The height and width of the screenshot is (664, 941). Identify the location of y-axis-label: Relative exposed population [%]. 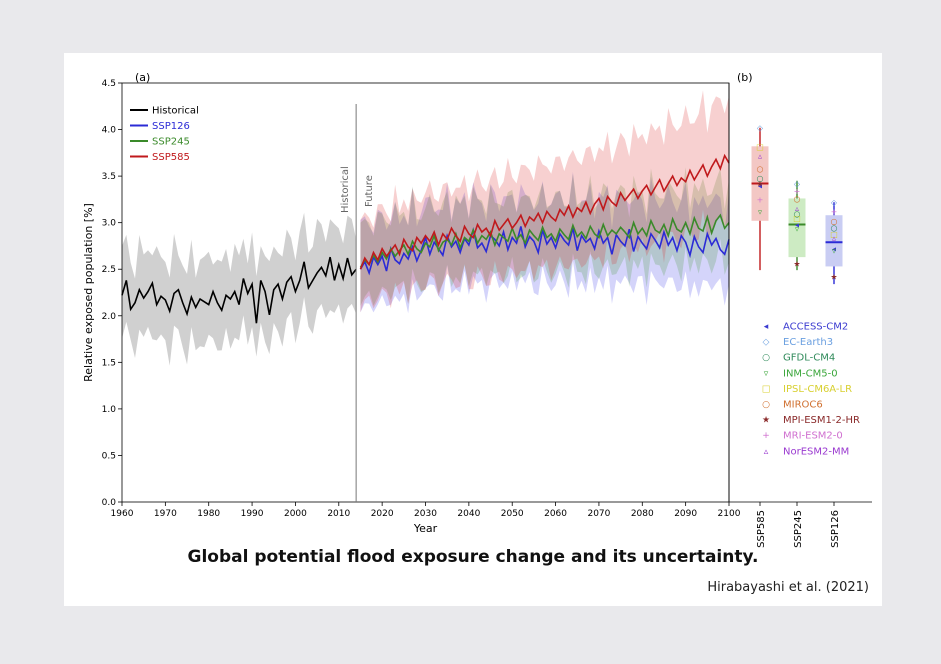
(88, 292).